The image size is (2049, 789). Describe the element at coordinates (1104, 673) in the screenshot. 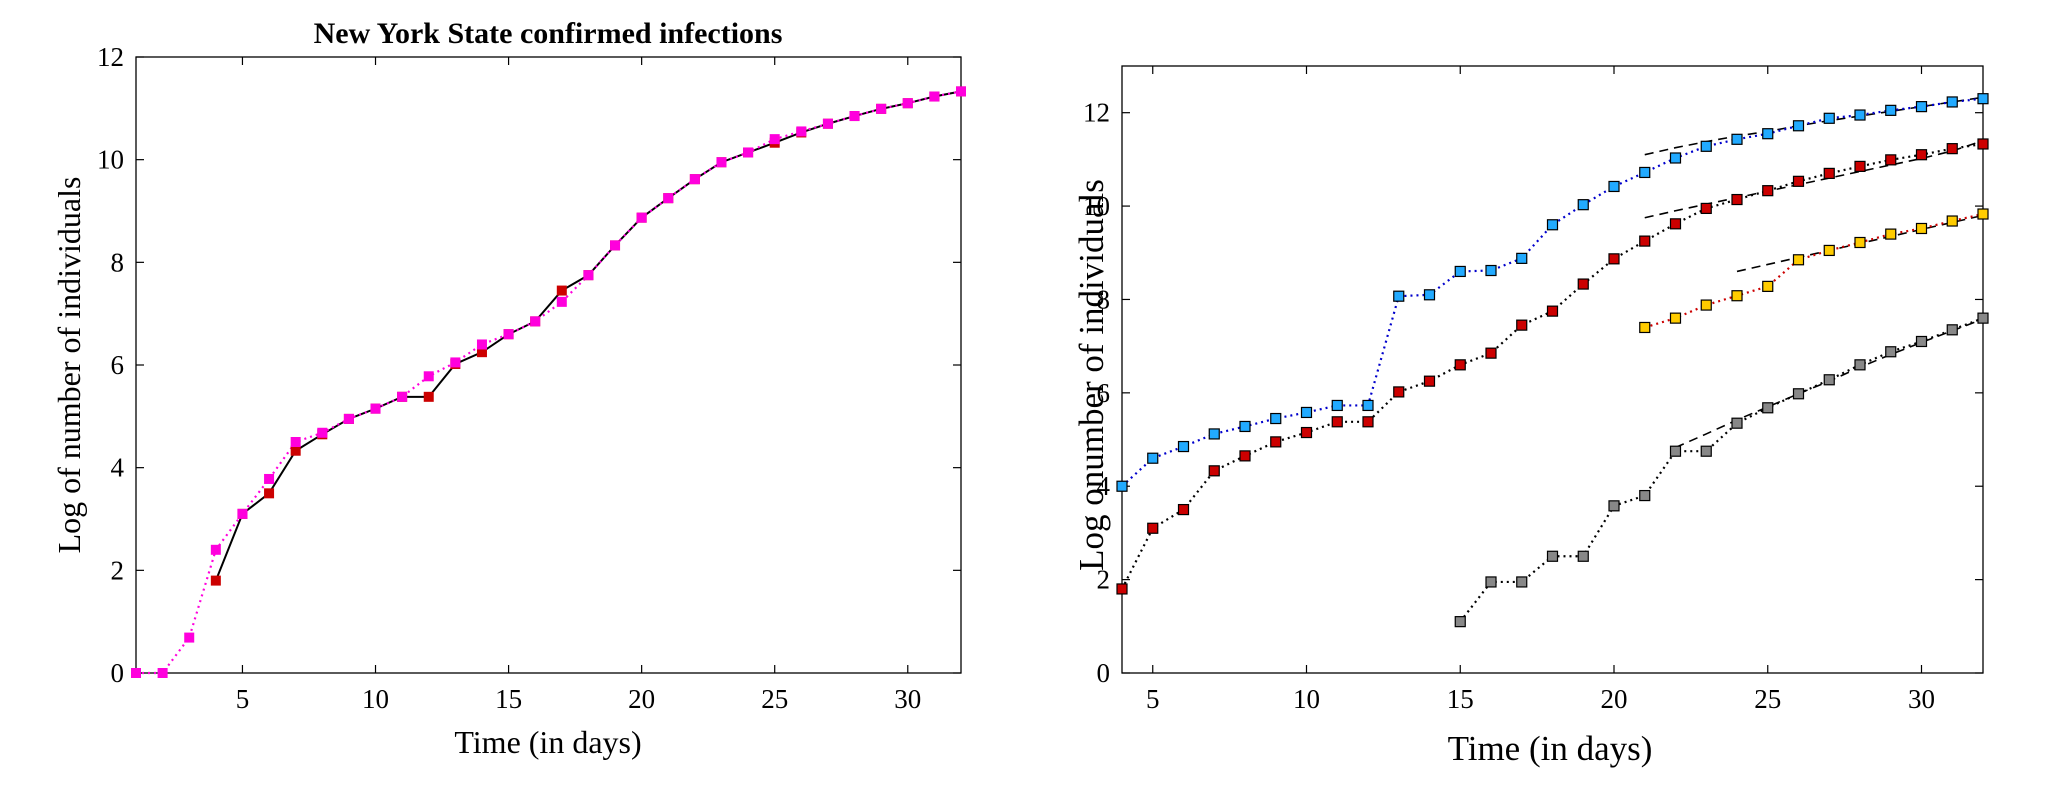

I see `y-tick-label: 0` at that location.